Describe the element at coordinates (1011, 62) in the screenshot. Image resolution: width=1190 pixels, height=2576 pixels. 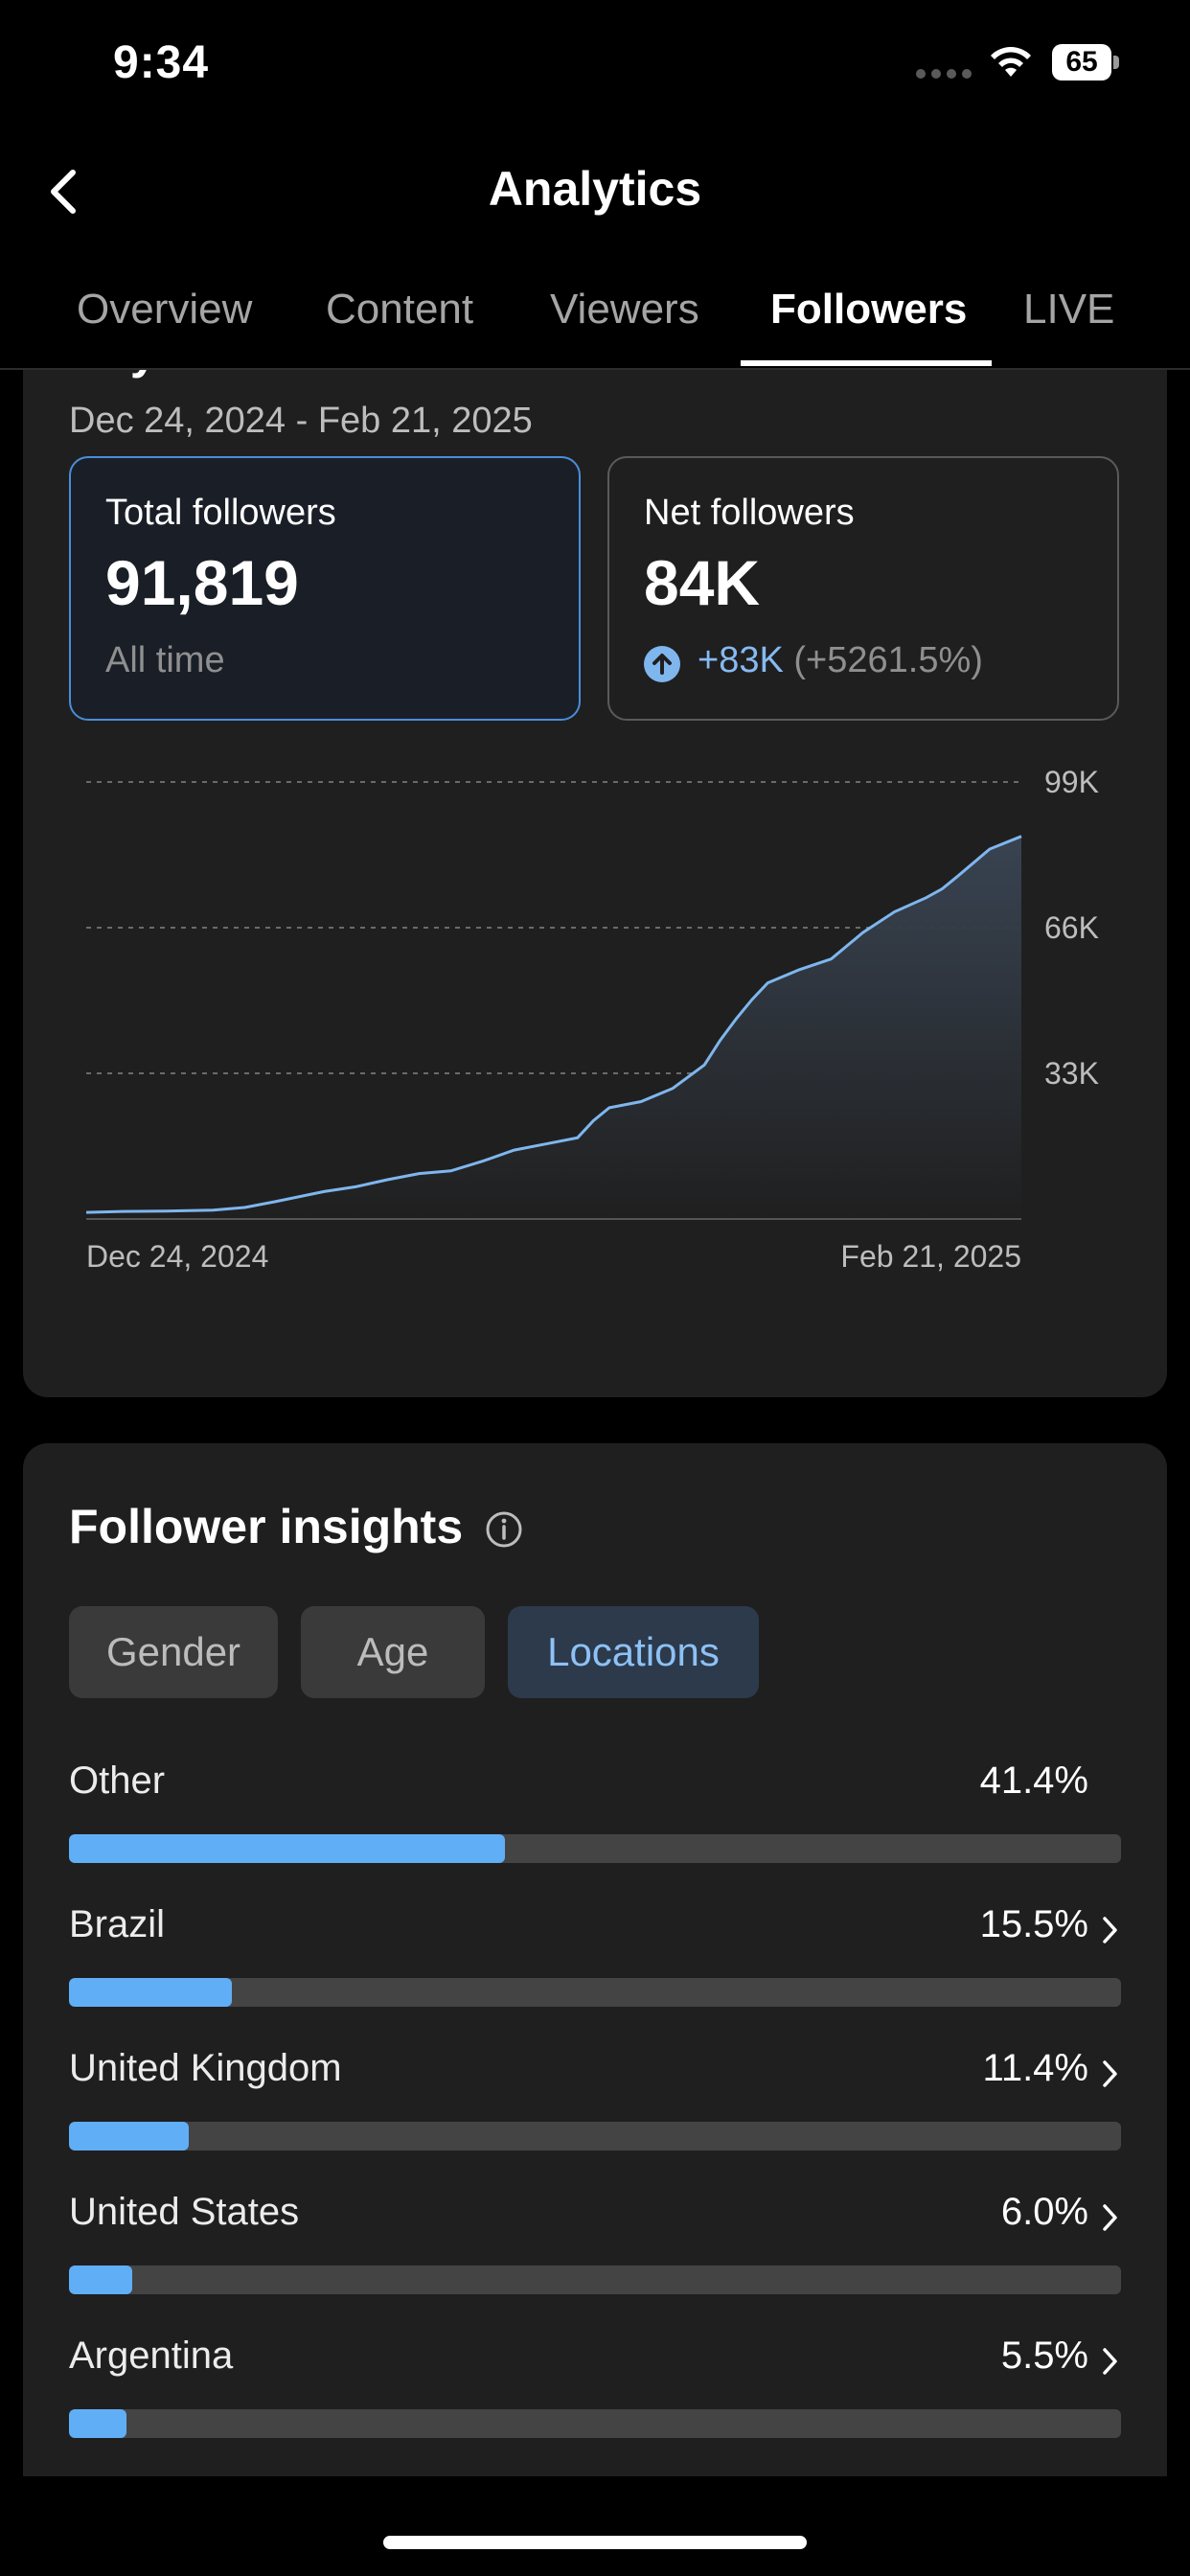
I see `wifi-icon` at that location.